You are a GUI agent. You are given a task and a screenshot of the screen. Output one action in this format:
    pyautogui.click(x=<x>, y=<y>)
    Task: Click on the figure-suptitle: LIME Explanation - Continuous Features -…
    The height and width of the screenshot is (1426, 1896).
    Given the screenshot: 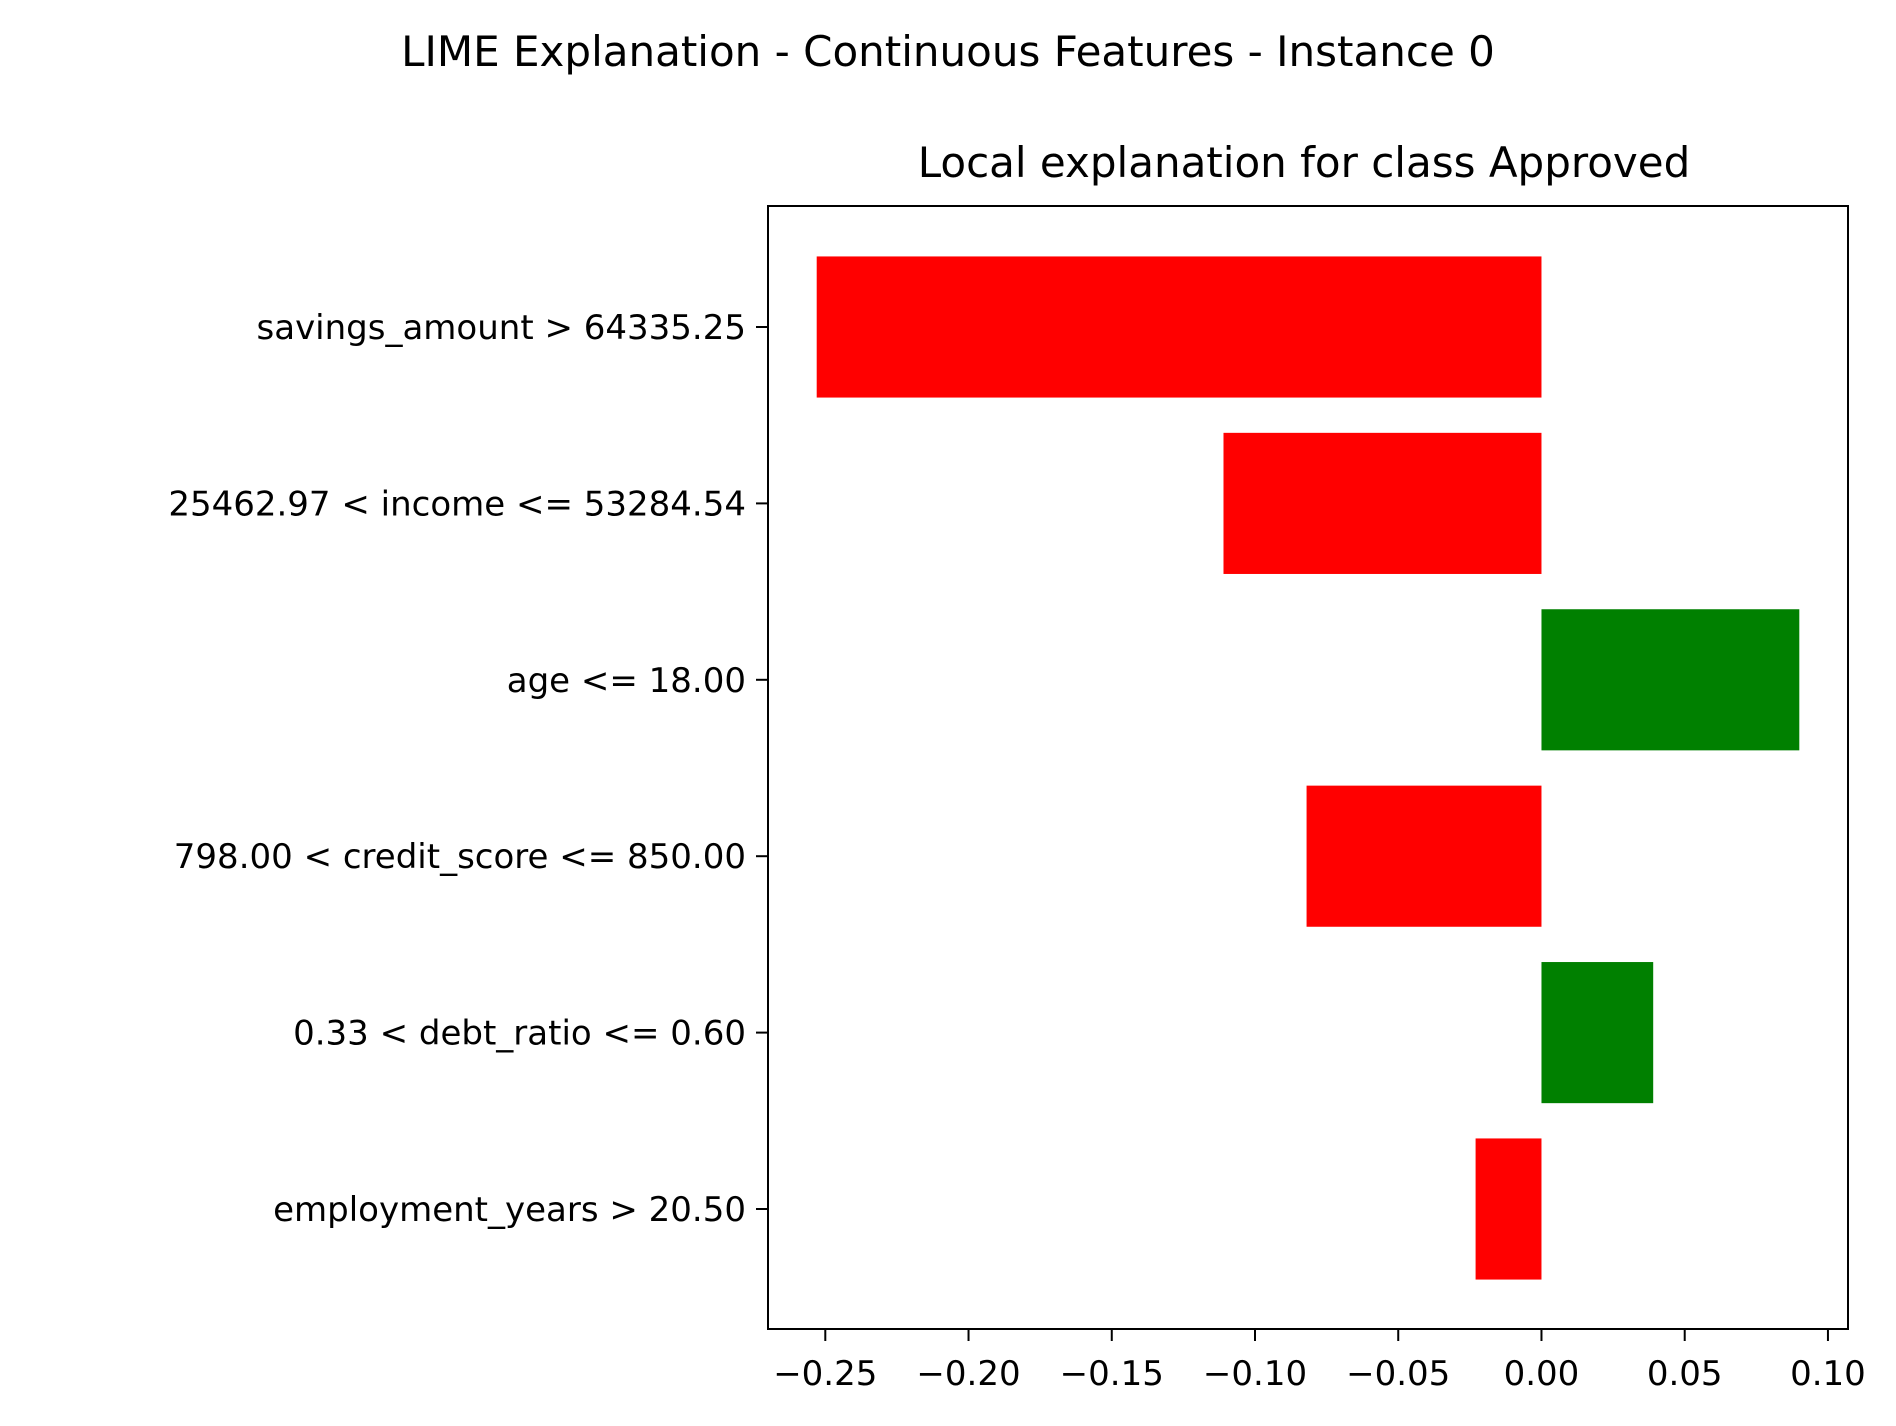 What is the action you would take?
    pyautogui.click(x=948, y=51)
    